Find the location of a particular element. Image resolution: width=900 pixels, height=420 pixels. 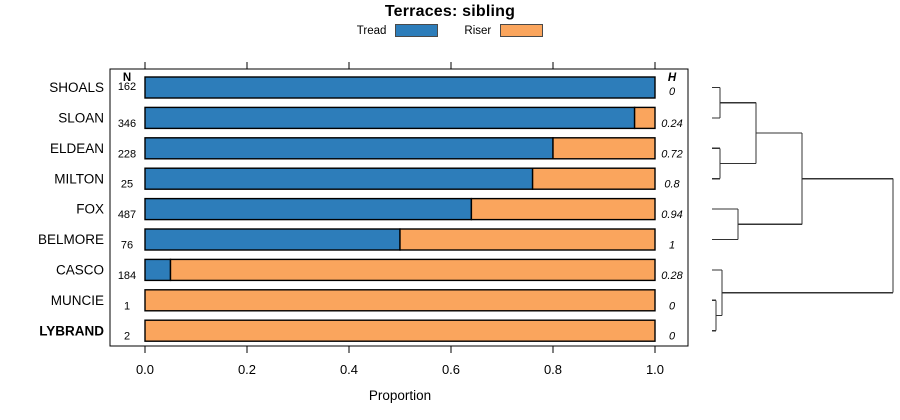

h-value: 1 is located at coordinates (672, 246).